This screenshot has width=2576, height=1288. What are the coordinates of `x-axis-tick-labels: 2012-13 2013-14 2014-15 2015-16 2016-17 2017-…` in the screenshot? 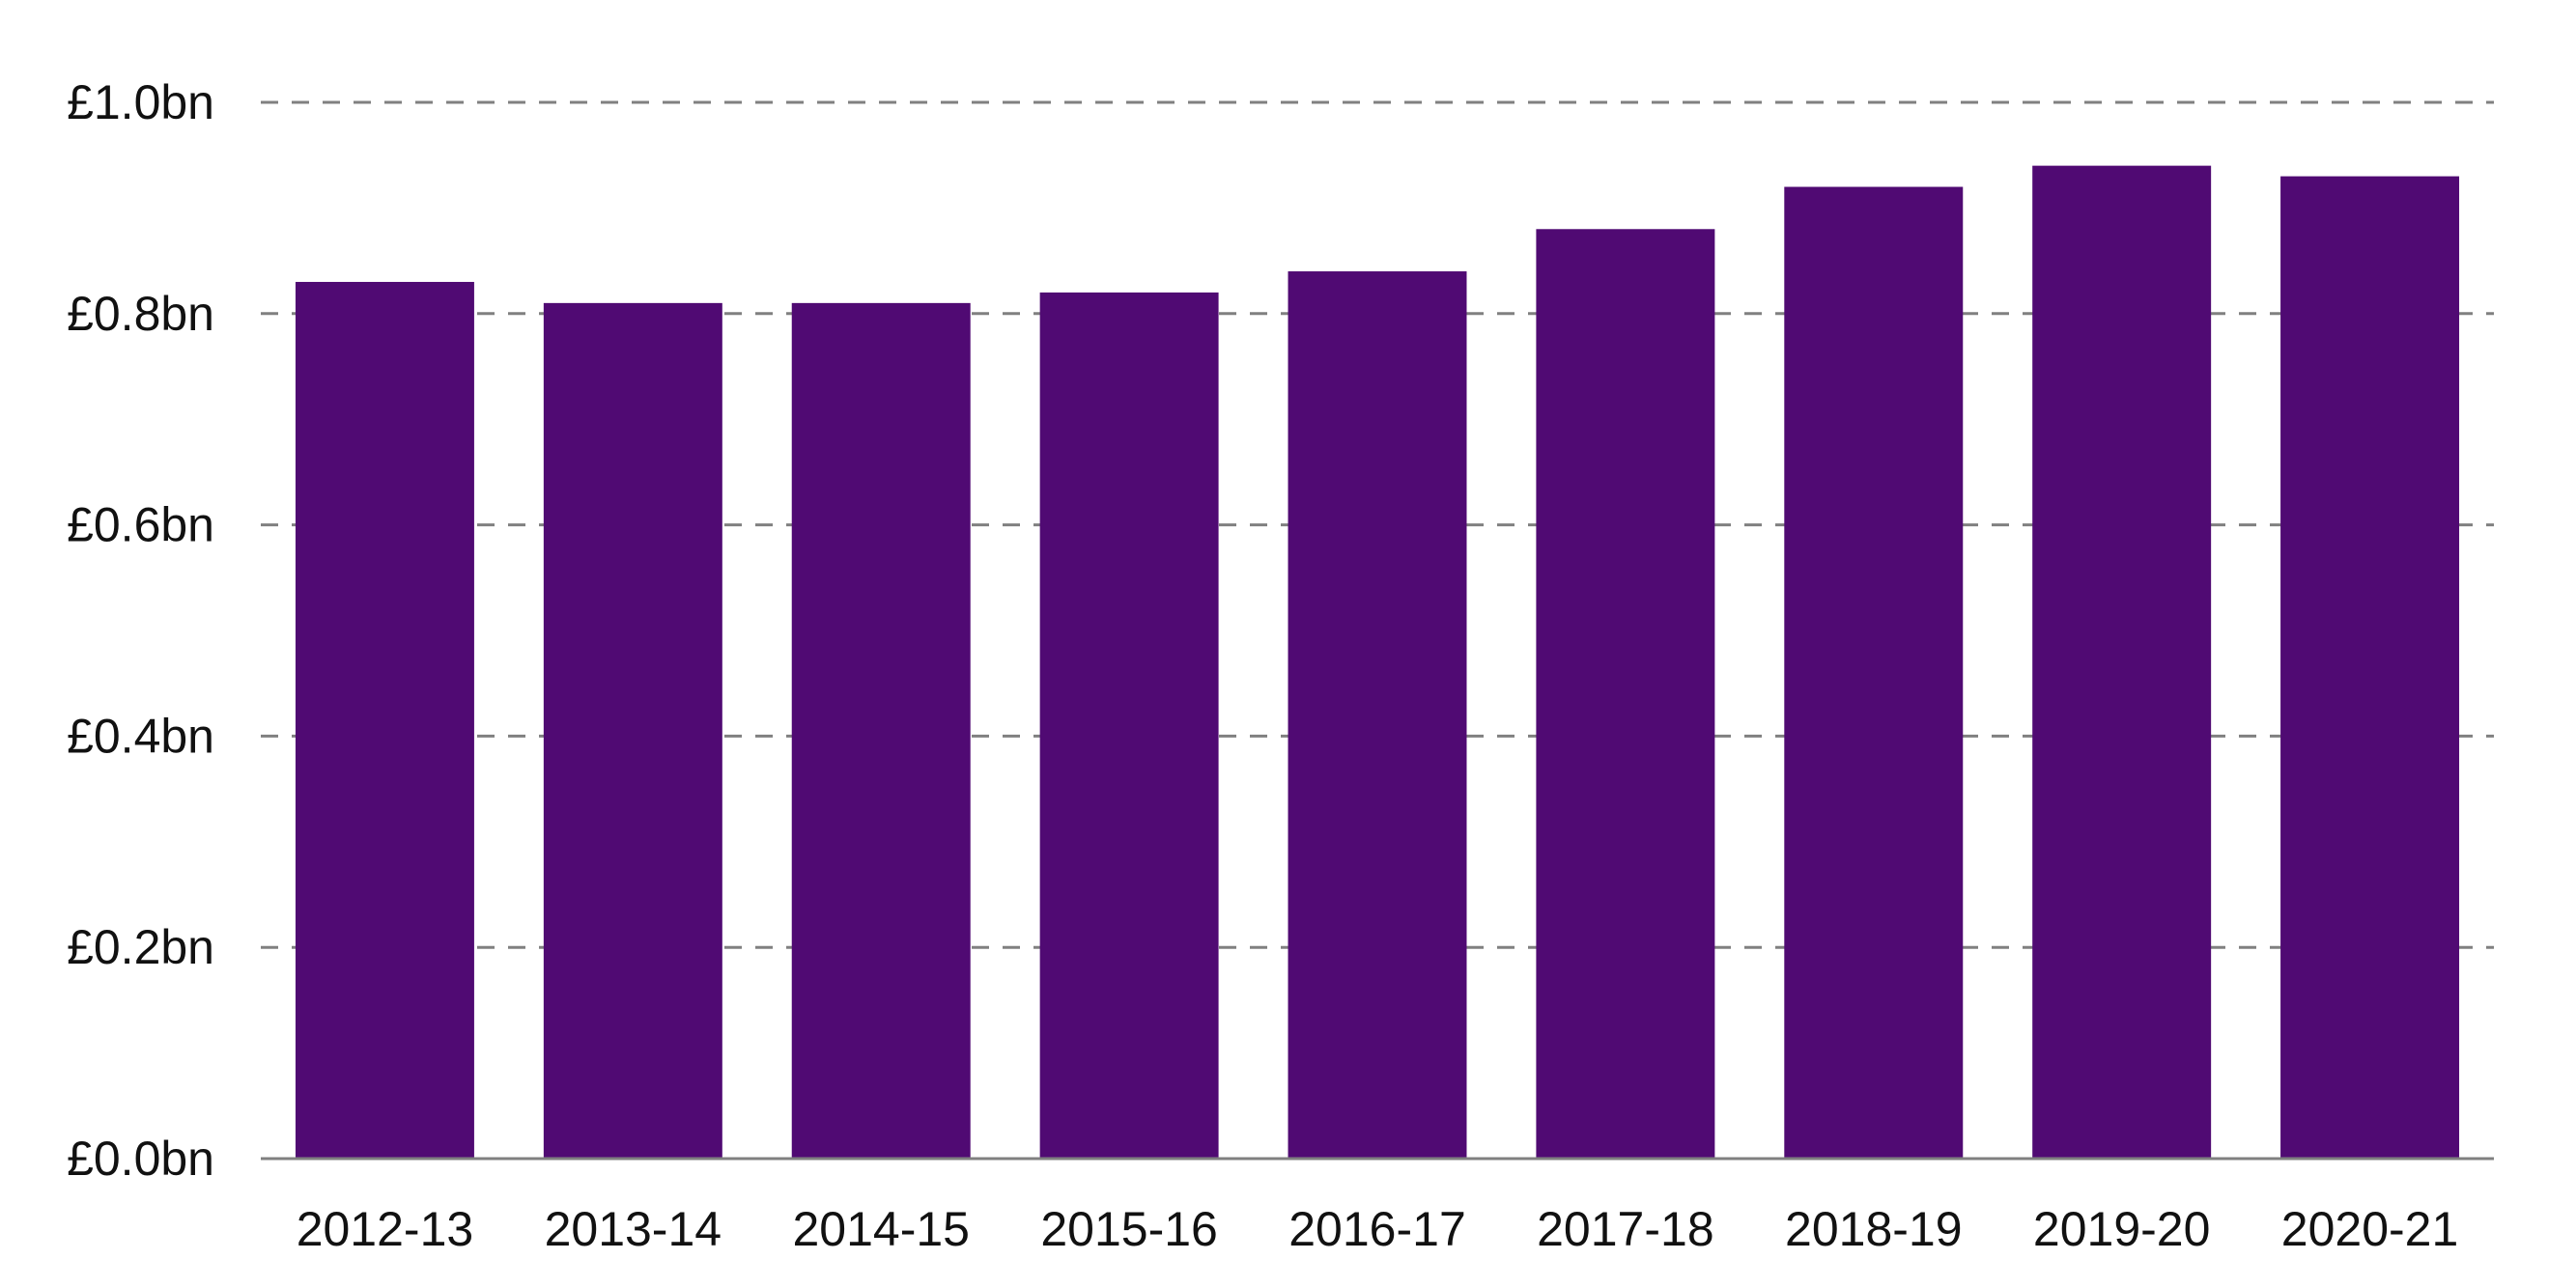 It's located at (1378, 1229).